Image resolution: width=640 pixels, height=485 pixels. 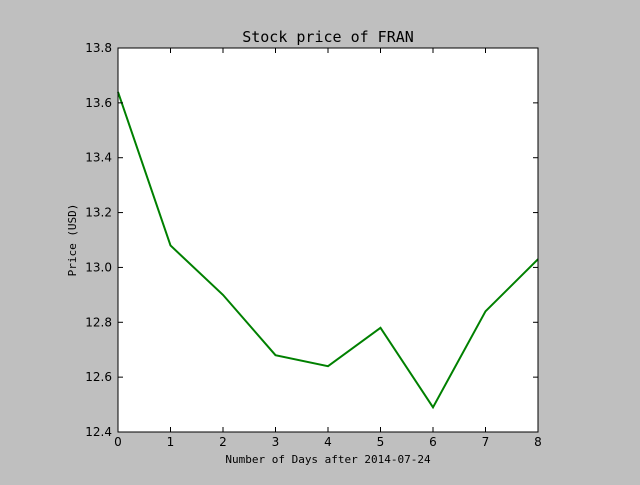 I want to click on y-tick-label: 13.6, so click(x=98, y=103).